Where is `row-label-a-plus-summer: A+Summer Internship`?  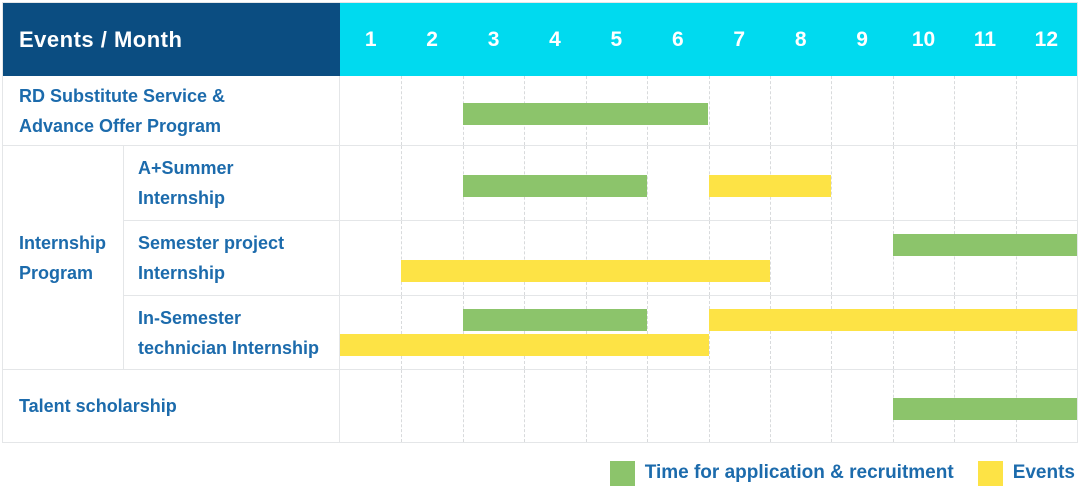
row-label-a-plus-summer: A+Summer Internship is located at coordinates (232, 183).